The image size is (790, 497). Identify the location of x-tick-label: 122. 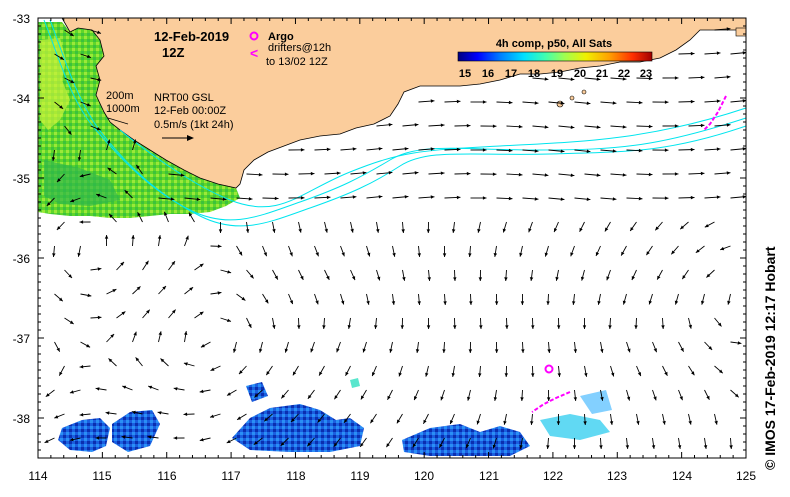
(553, 476).